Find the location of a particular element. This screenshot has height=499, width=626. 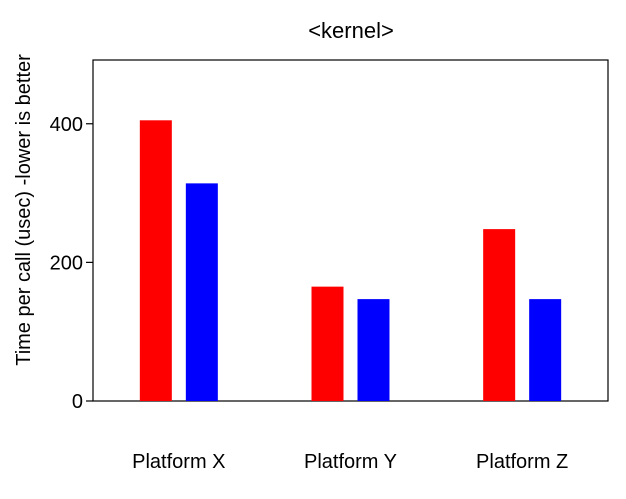

x-category-label: Platform Y is located at coordinates (350, 462).